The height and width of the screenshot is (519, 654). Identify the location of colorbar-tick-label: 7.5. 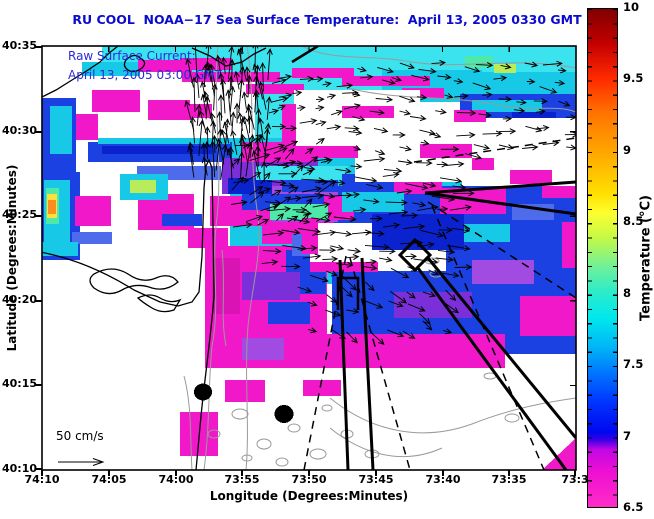
(633, 364).